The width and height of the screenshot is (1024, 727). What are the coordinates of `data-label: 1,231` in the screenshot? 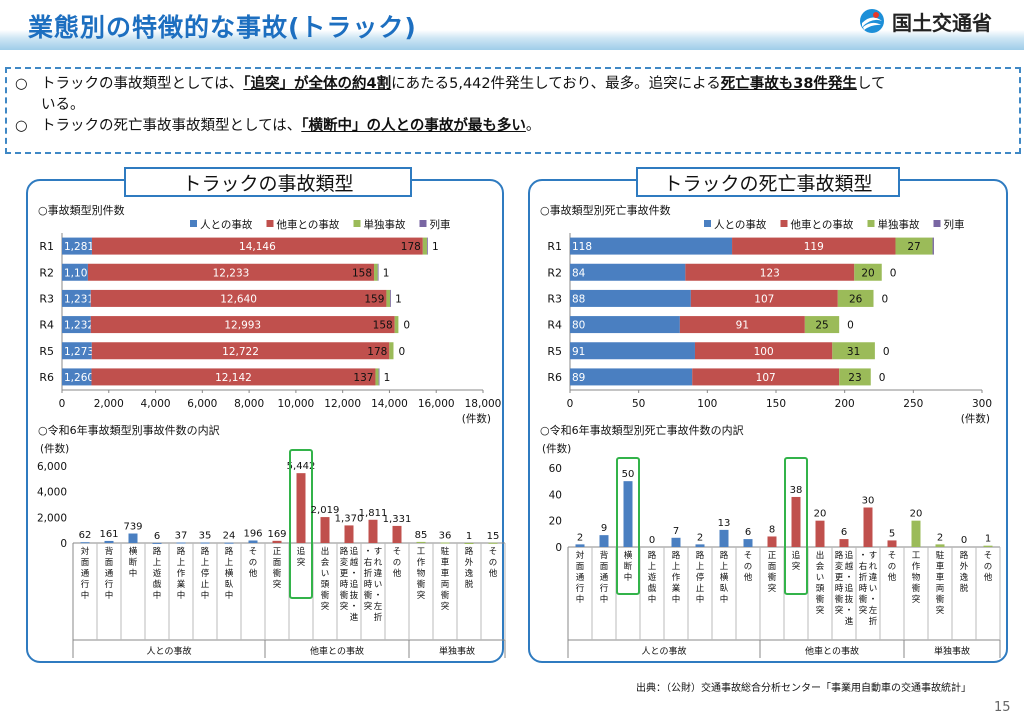 It's located at (79, 299).